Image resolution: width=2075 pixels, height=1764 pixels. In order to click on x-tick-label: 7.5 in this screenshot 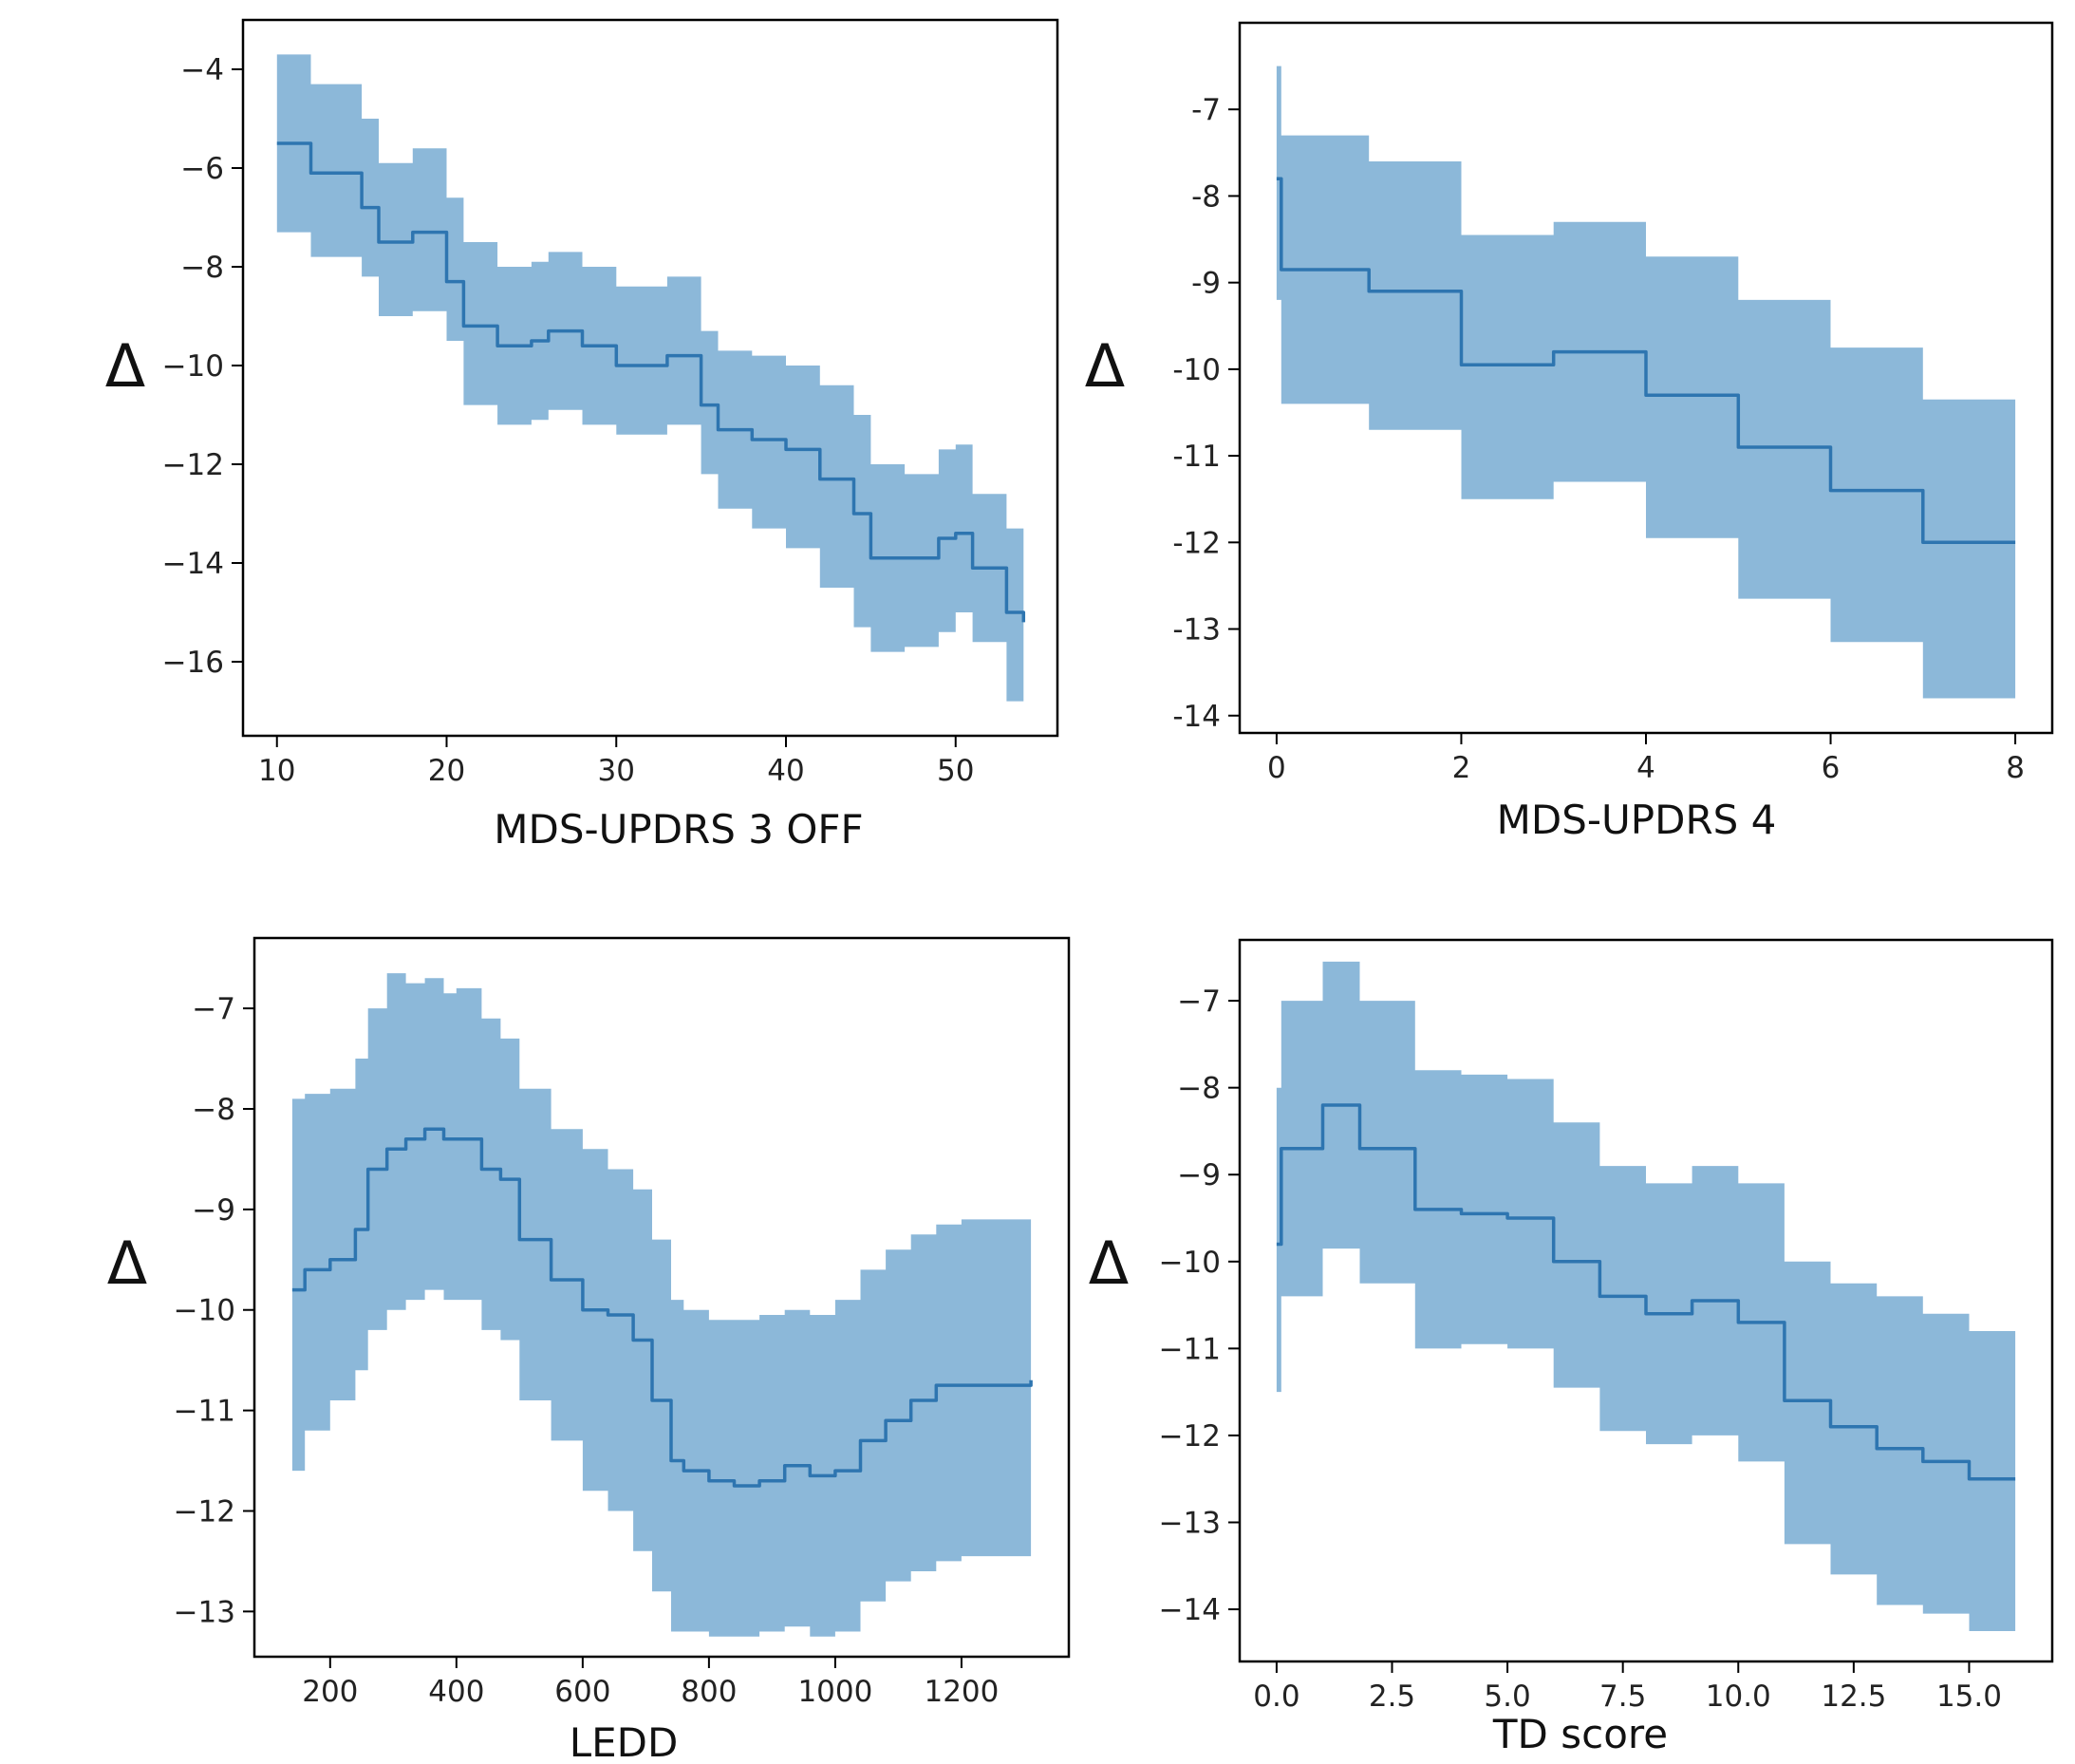, I will do `click(1622, 1697)`.